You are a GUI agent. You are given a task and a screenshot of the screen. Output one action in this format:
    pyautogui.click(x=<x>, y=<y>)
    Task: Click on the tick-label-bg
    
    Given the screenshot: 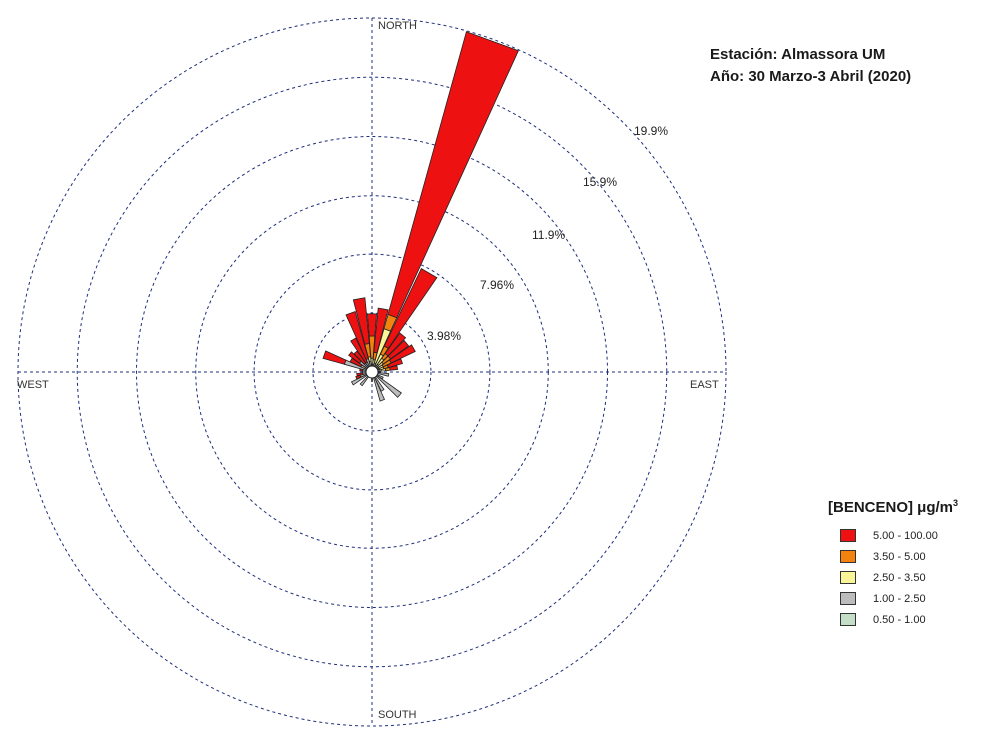 What is the action you would take?
    pyautogui.click(x=449, y=336)
    